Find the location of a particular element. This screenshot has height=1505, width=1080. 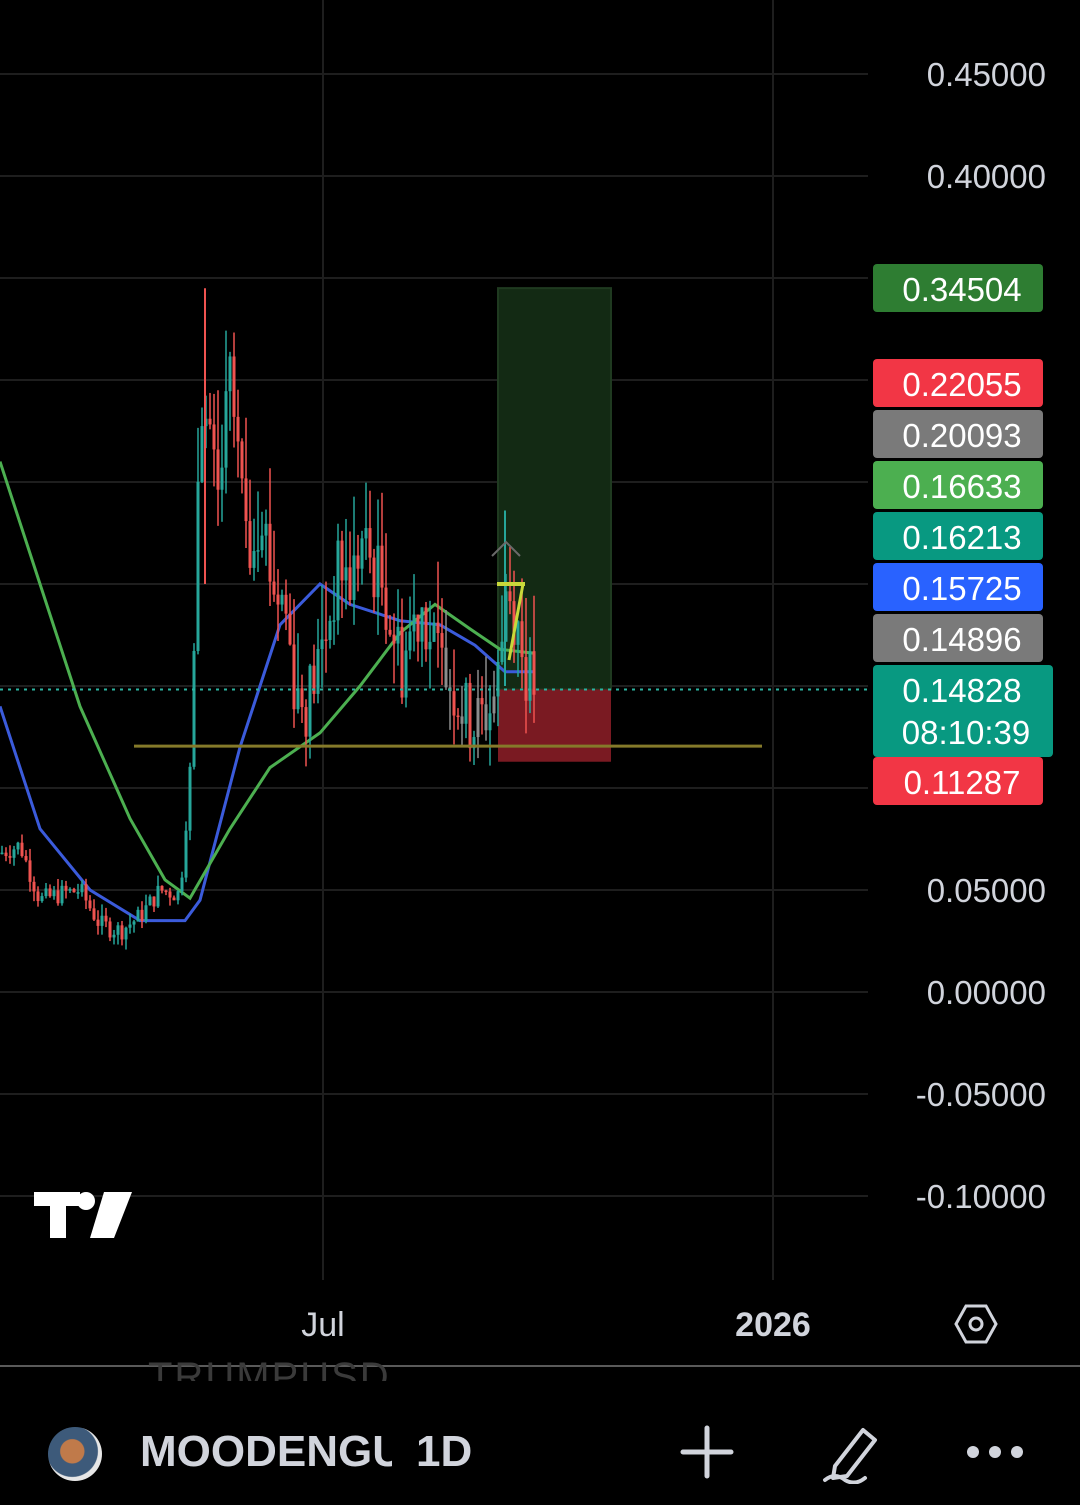

more-dots-icon is located at coordinates (995, 1452).